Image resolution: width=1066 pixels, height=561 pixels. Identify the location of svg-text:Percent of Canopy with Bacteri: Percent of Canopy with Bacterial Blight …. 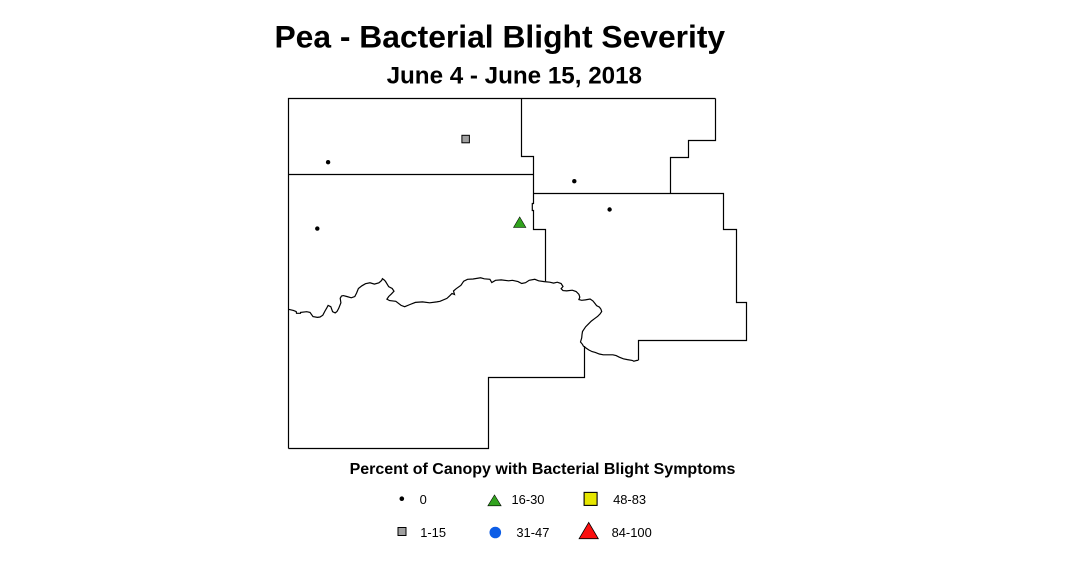
(543, 469).